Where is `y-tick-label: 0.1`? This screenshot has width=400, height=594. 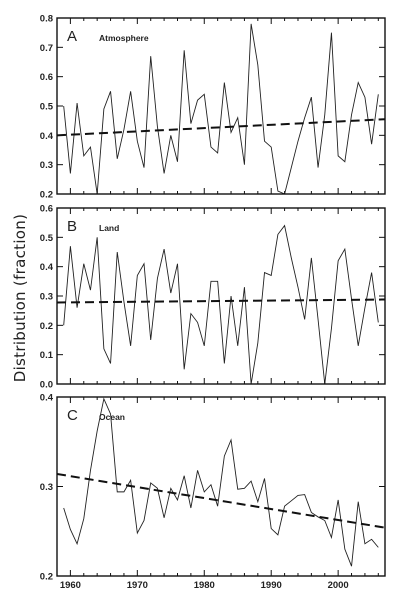 y-tick-label: 0.1 is located at coordinates (47, 355).